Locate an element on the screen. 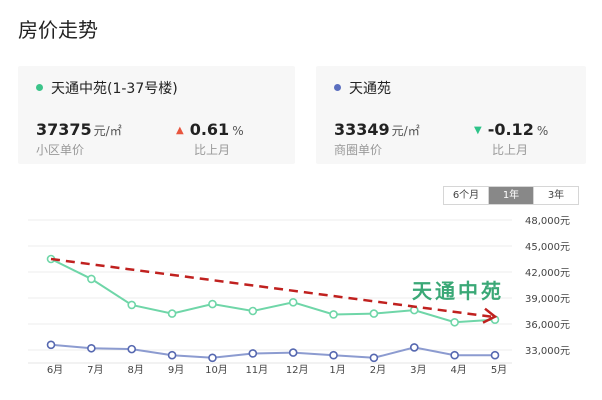 This screenshot has width=602, height=400. triangle-up-icon: ▲ is located at coordinates (180, 130).